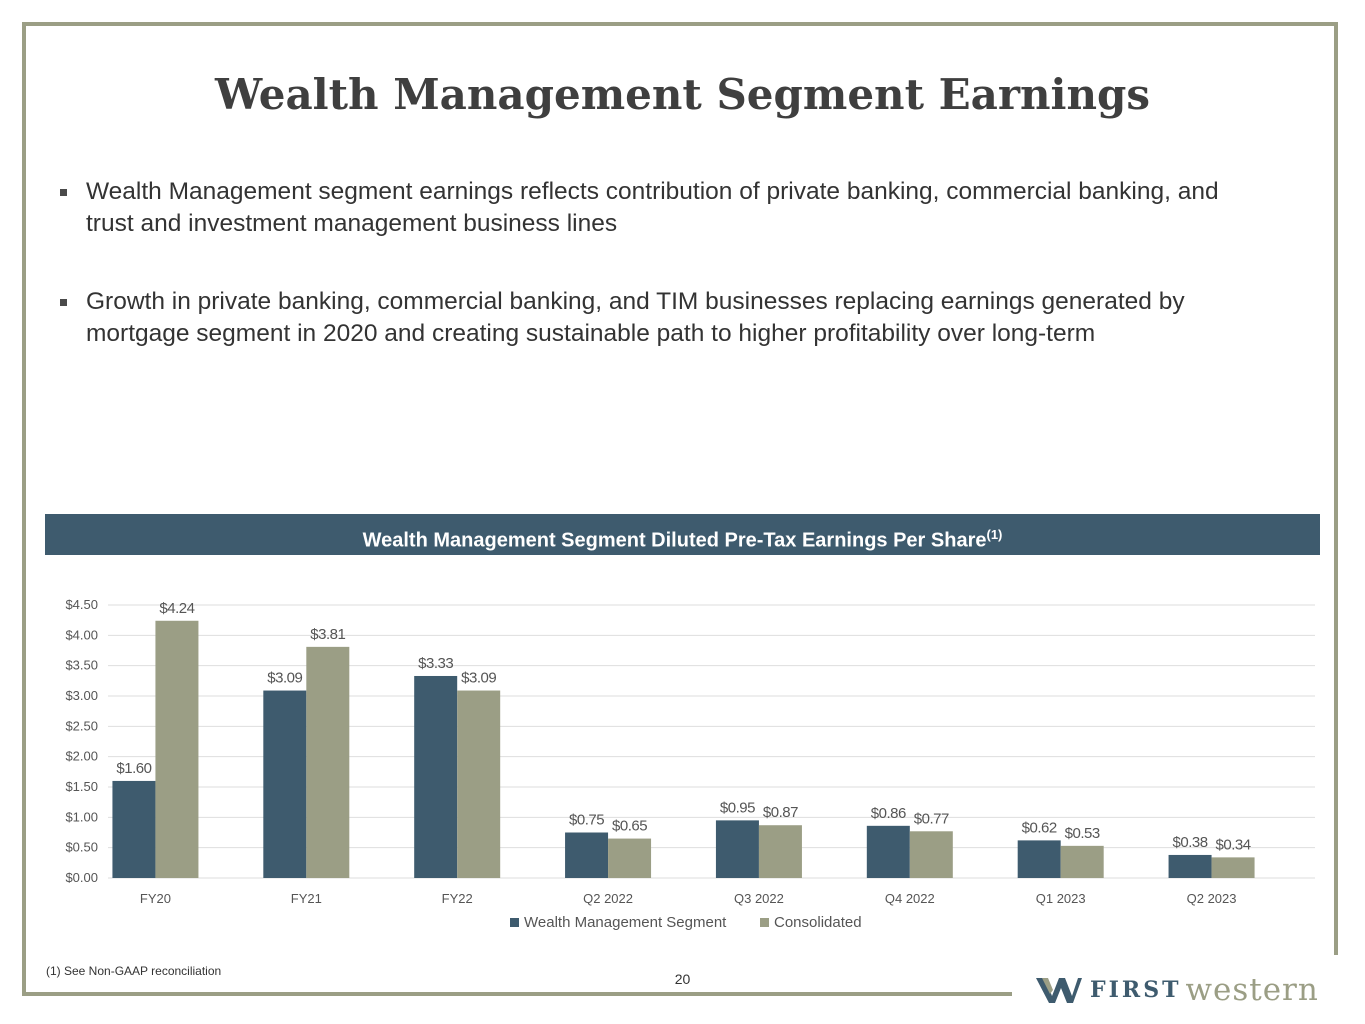 Image resolution: width=1365 pixels, height=1024 pixels. What do you see at coordinates (1190, 842) in the screenshot?
I see `data-label: $0.38` at bounding box center [1190, 842].